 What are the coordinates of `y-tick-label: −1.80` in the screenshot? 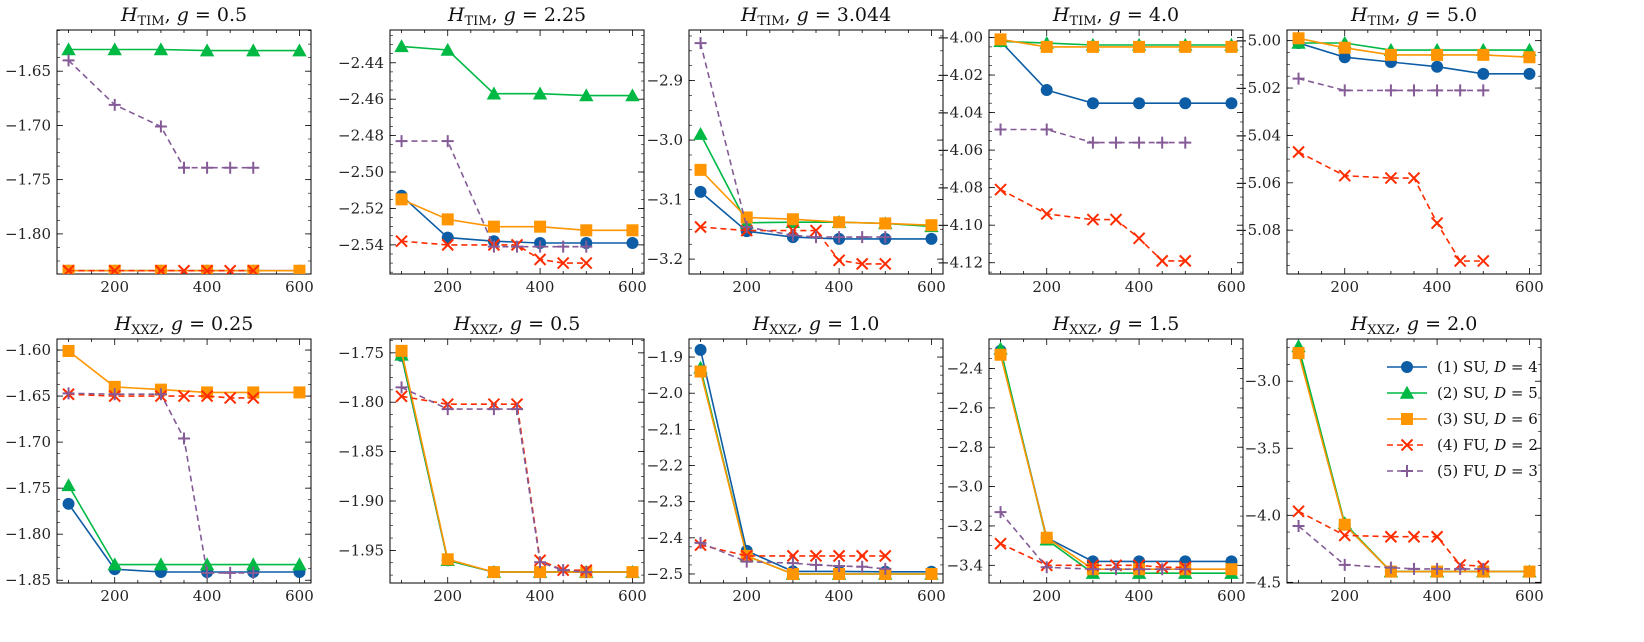 It's located at (361, 402).